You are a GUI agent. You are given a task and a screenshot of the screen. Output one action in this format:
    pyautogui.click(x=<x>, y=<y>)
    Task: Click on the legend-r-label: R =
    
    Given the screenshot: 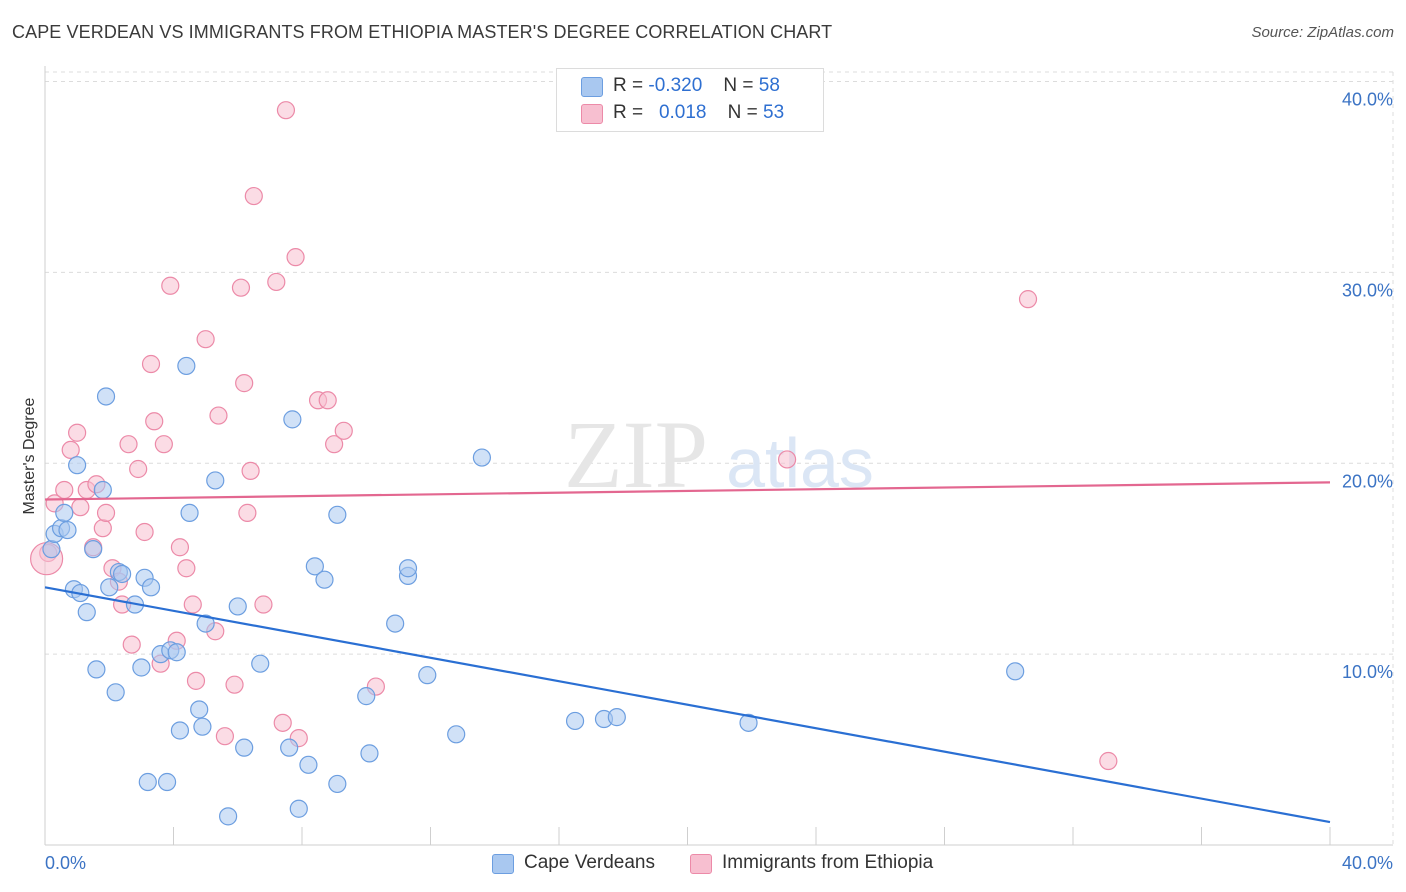 What is the action you would take?
    pyautogui.click(x=628, y=112)
    